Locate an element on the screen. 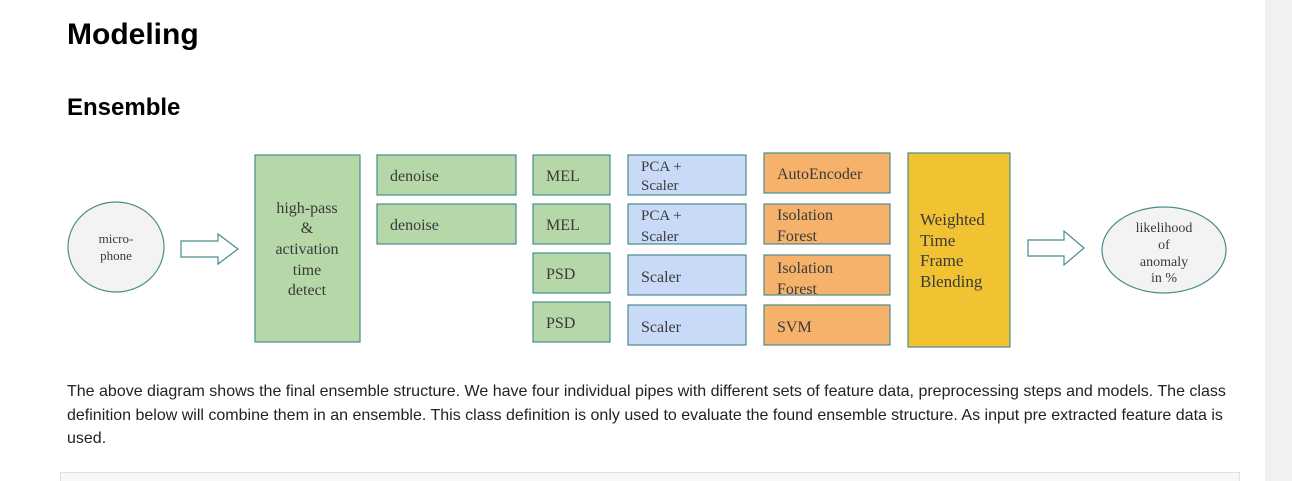 This screenshot has height=481, width=1292. highpass-label-3: activation is located at coordinates (306, 249).